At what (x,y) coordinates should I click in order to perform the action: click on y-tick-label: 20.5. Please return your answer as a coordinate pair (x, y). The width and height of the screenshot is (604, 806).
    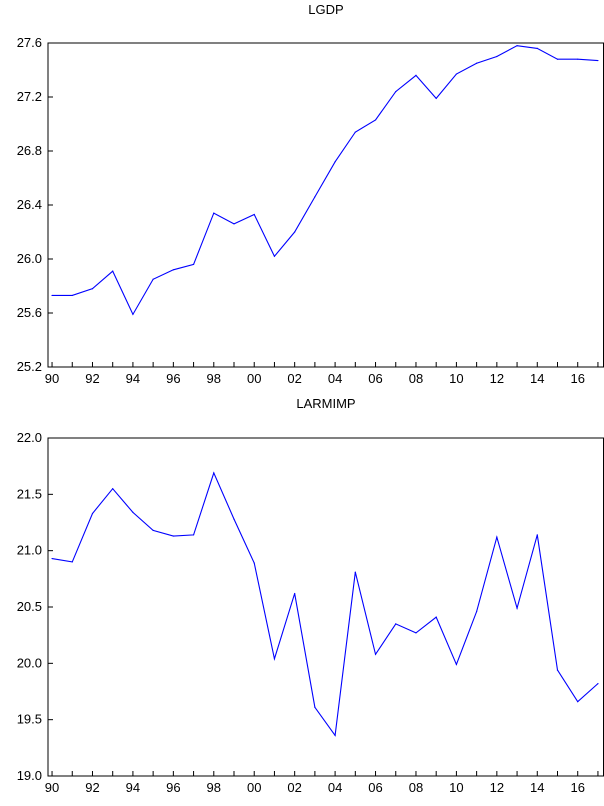
    Looking at the image, I should click on (29, 606).